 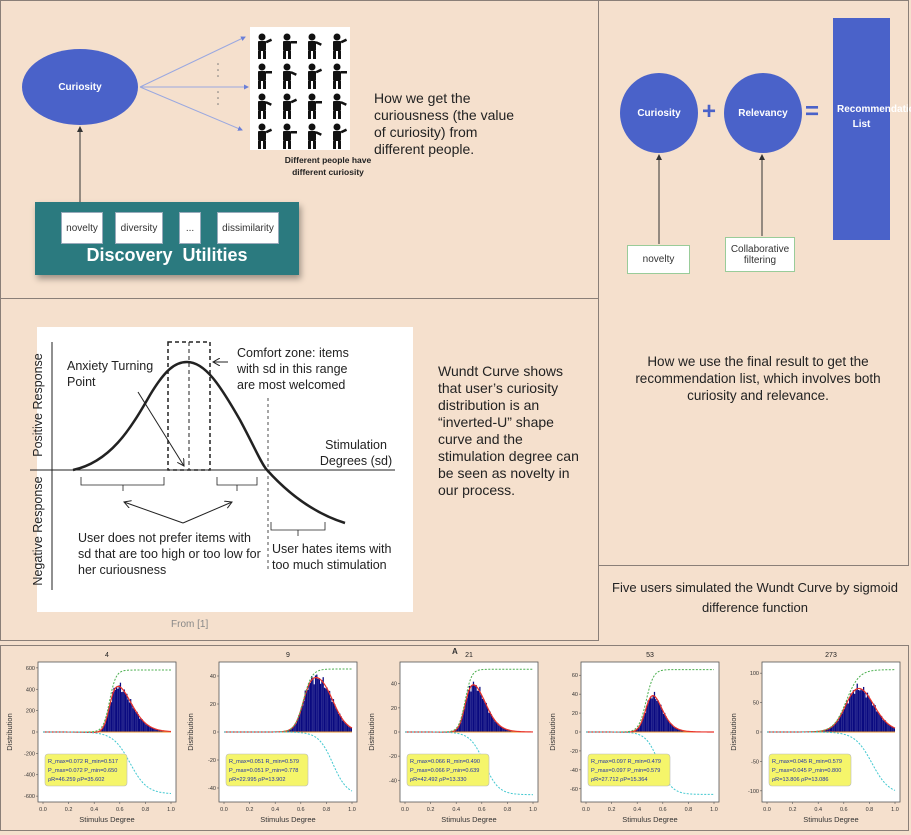 What do you see at coordinates (709, 111) in the screenshot?
I see `plus-sign: +` at bounding box center [709, 111].